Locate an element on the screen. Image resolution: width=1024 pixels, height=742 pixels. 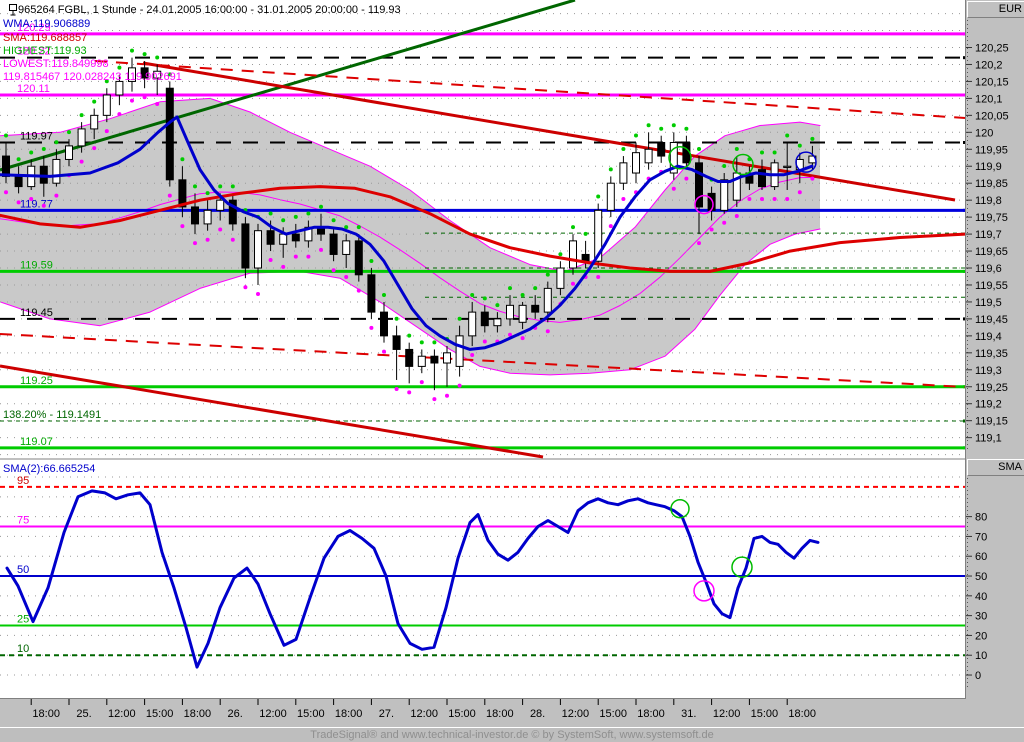
svg-text: 120,25 is located at coordinates (992, 48).